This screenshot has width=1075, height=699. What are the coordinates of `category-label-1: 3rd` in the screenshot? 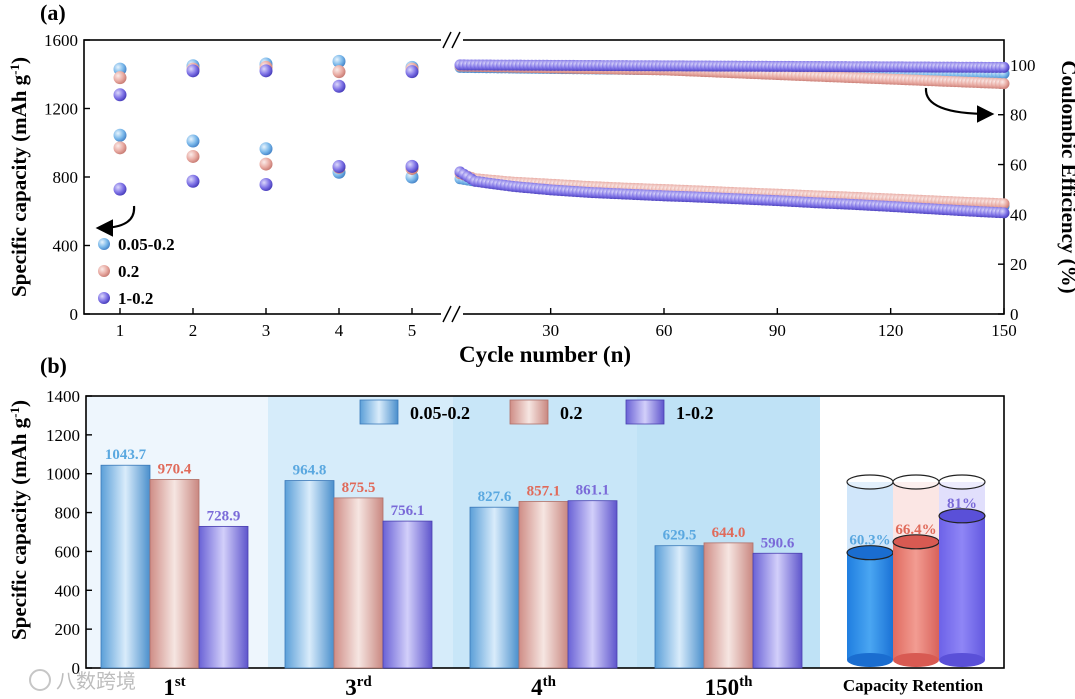 It's located at (358, 686).